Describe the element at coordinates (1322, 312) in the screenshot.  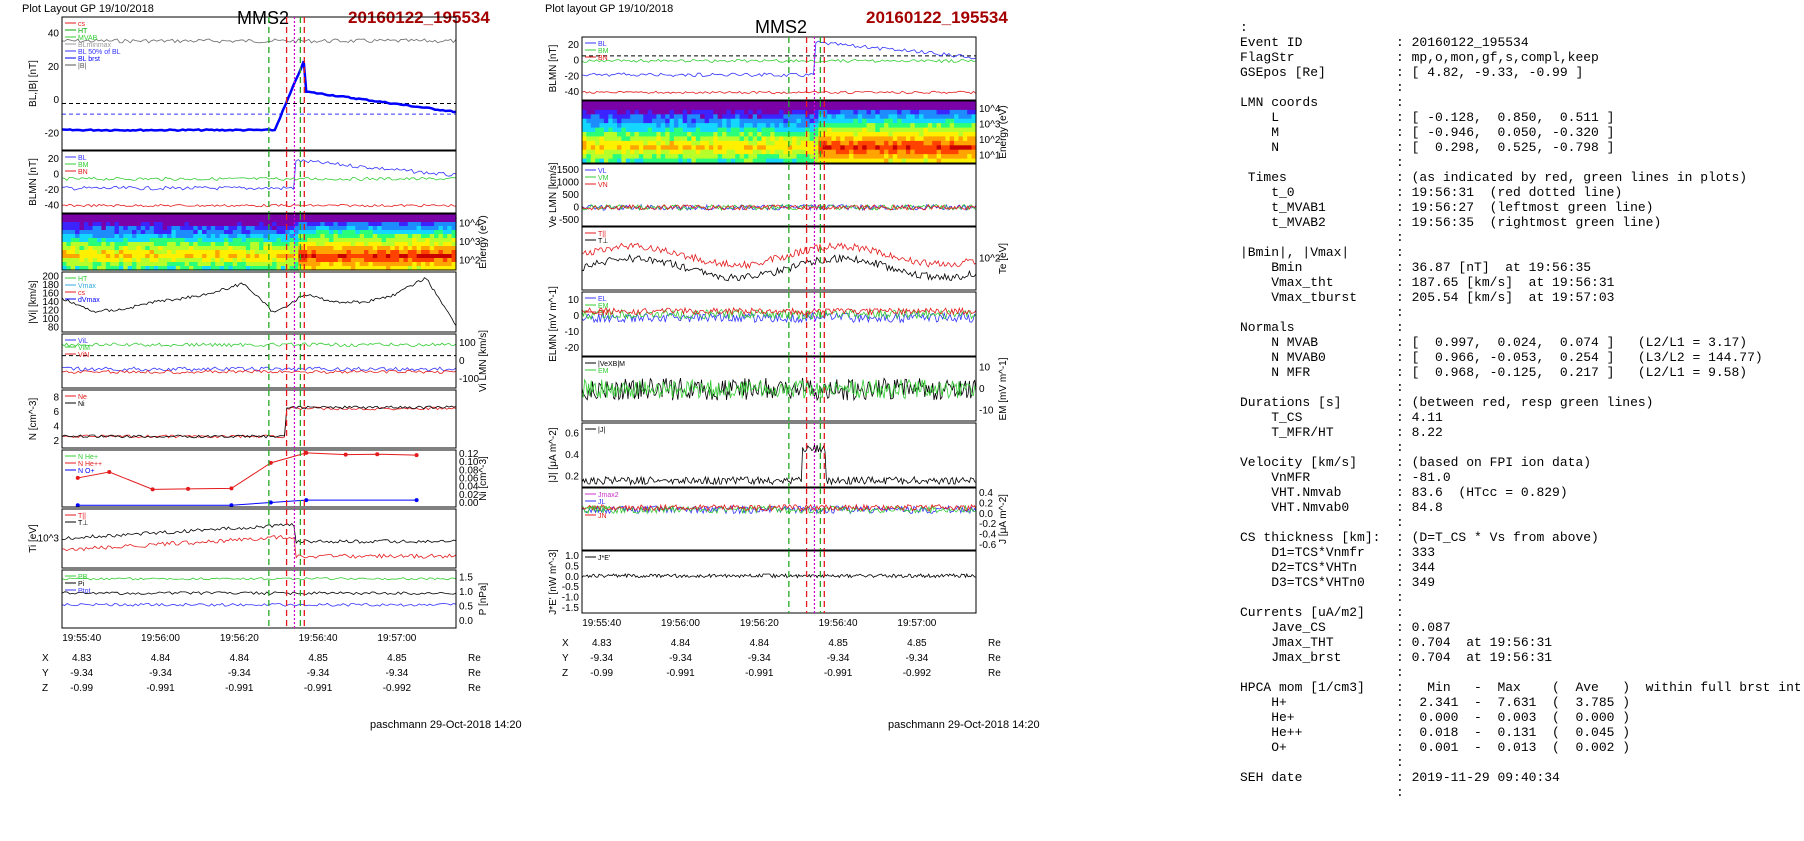
I see `info-line: :` at that location.